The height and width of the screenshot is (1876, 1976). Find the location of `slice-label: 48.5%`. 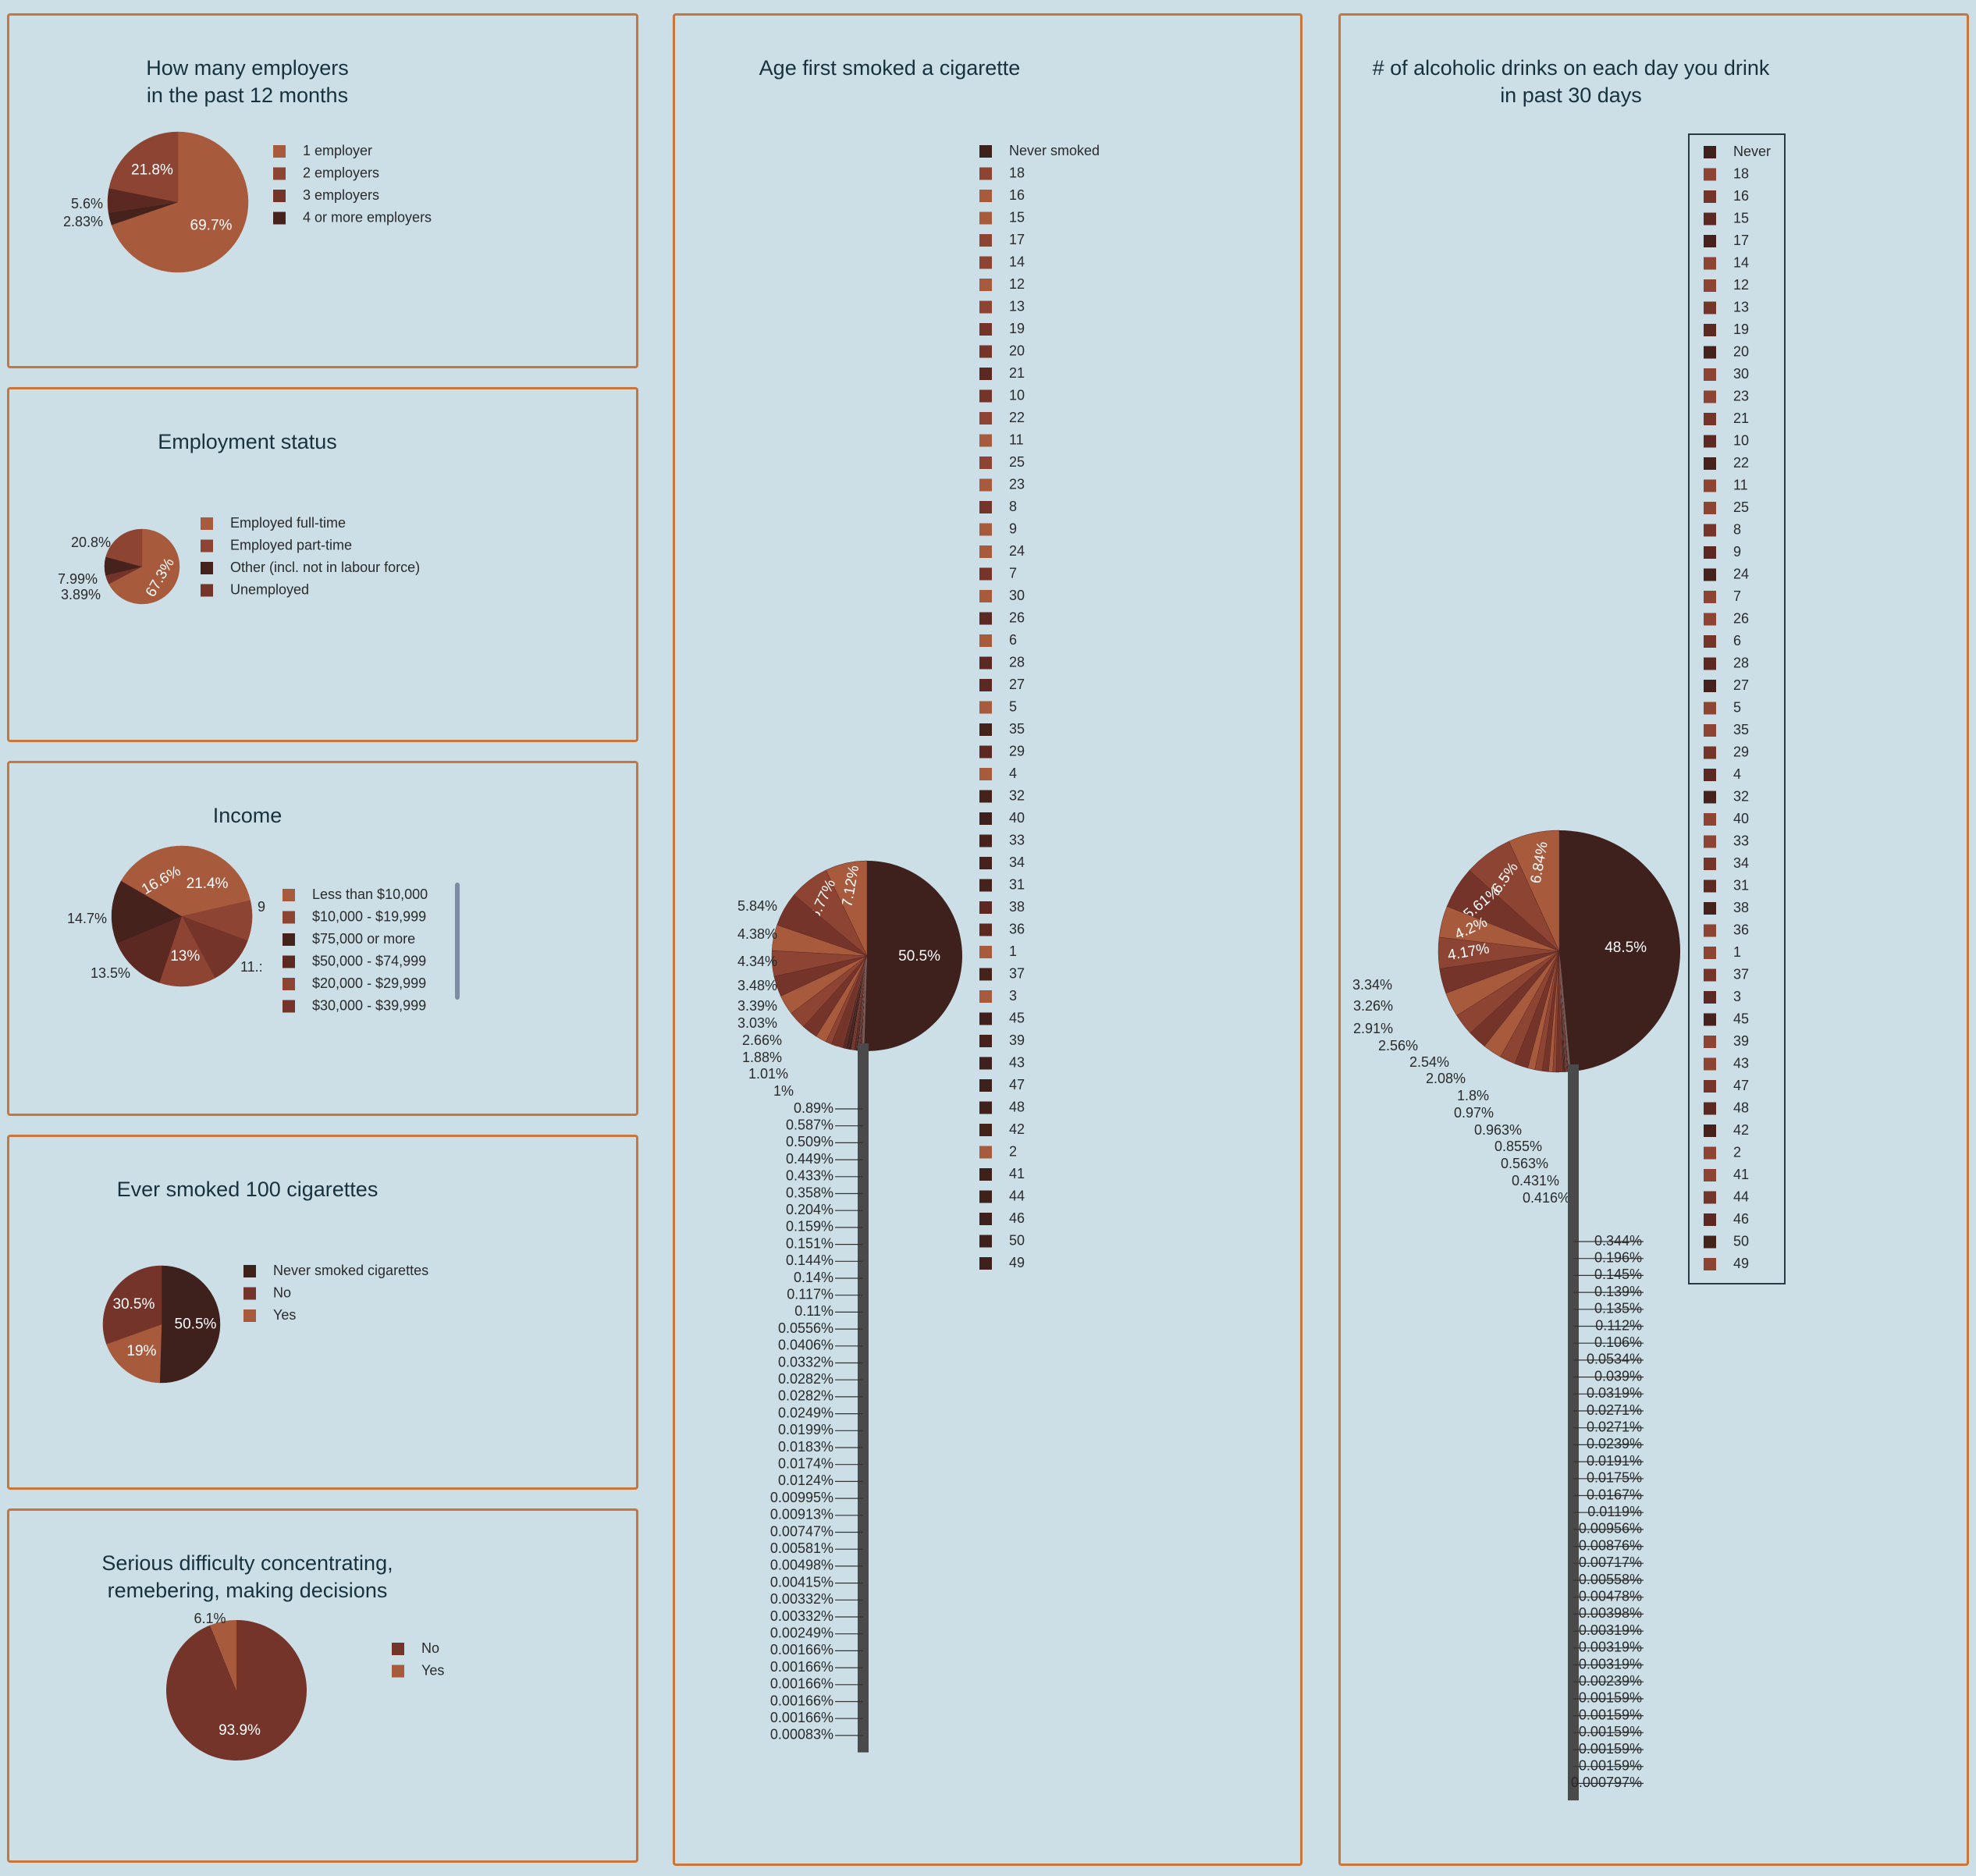

slice-label: 48.5% is located at coordinates (1626, 948).